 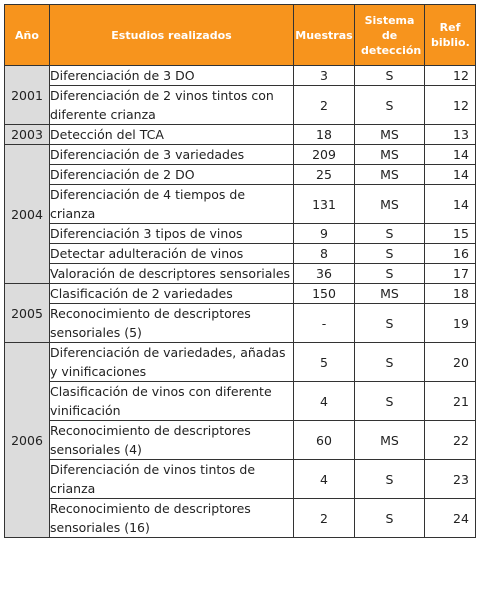 I want to click on ref-value: 19, so click(x=461, y=323).